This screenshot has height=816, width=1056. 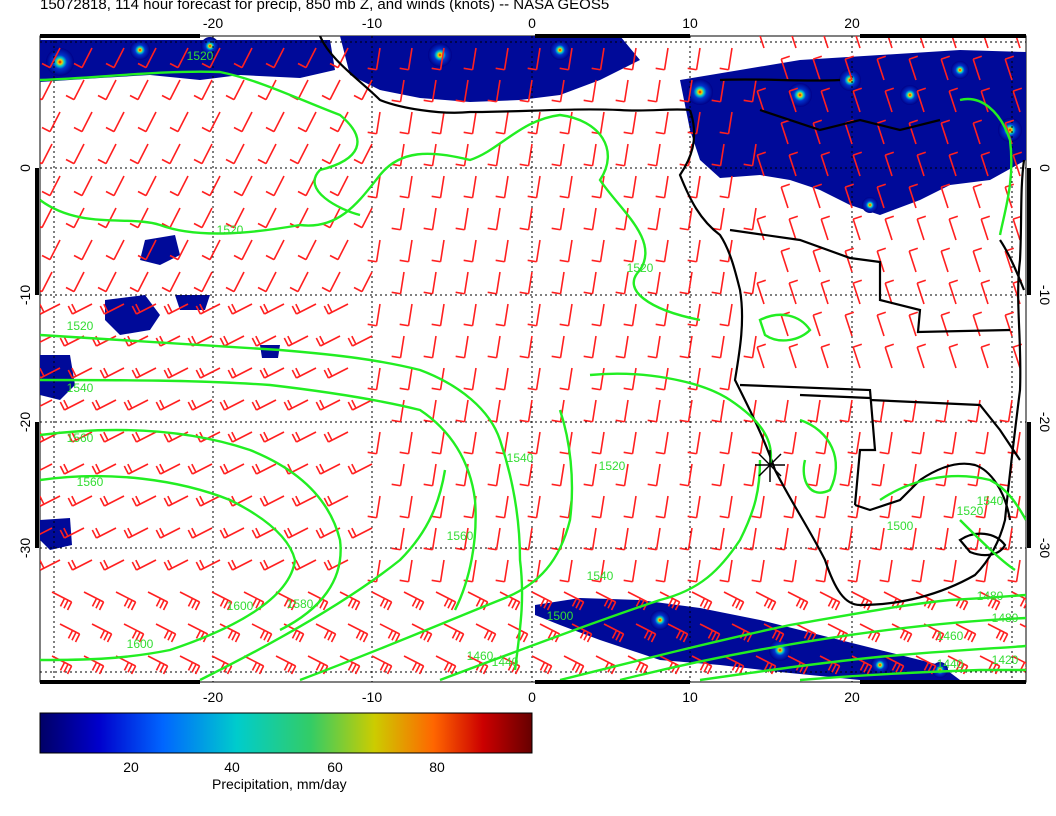 What do you see at coordinates (131, 767) in the screenshot?
I see `colorbar-tick: 20` at bounding box center [131, 767].